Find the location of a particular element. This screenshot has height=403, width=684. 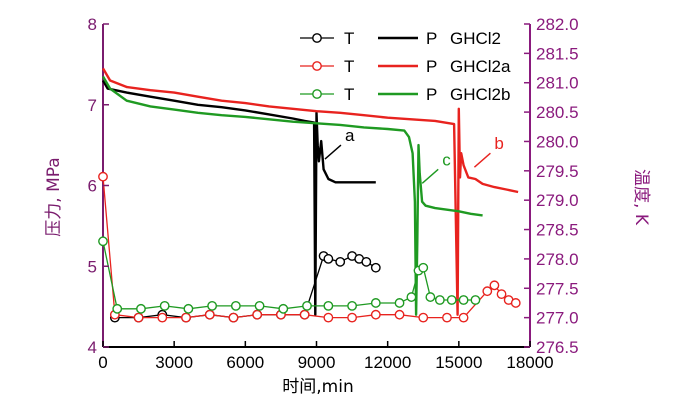

y-left-tick-label: 5 is located at coordinates (92, 266).